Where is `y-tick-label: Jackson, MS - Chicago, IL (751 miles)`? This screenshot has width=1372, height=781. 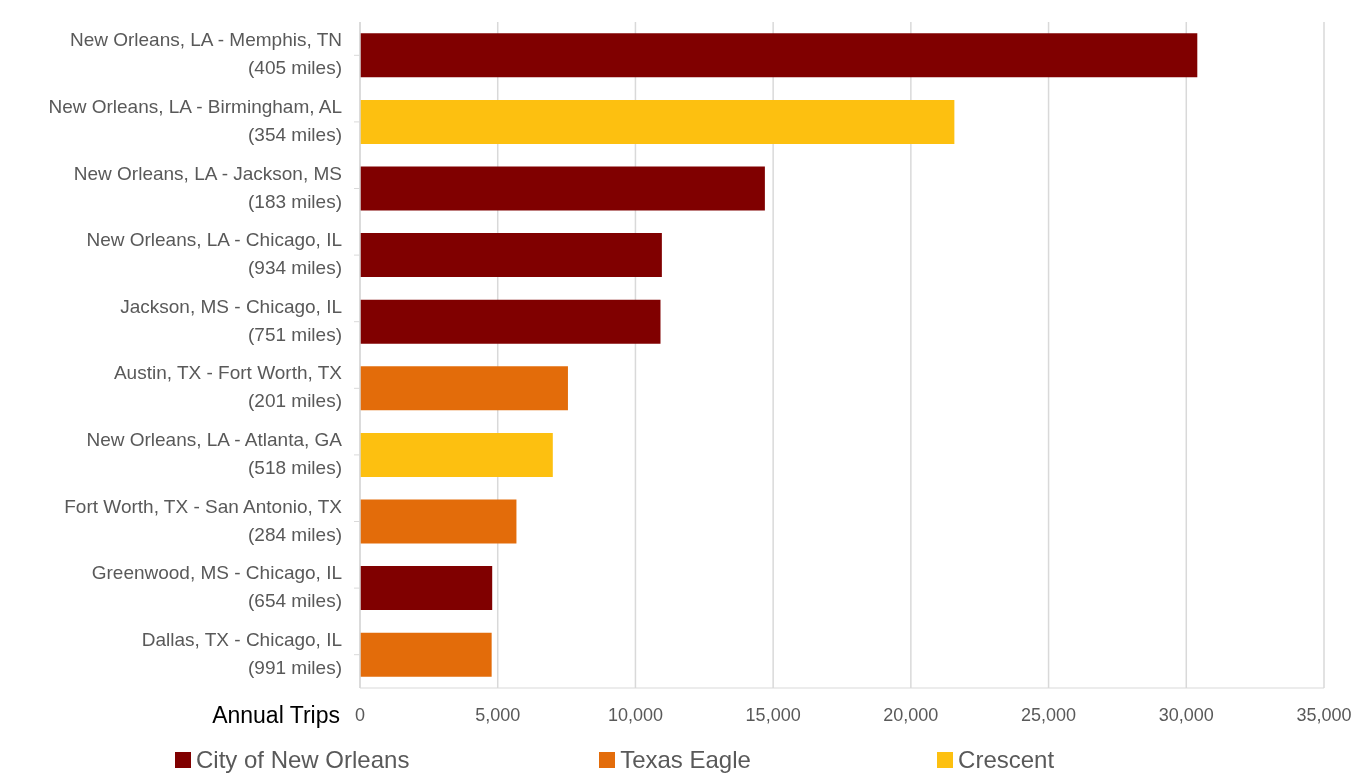 y-tick-label: Jackson, MS - Chicago, IL (751 miles) is located at coordinates (231, 320).